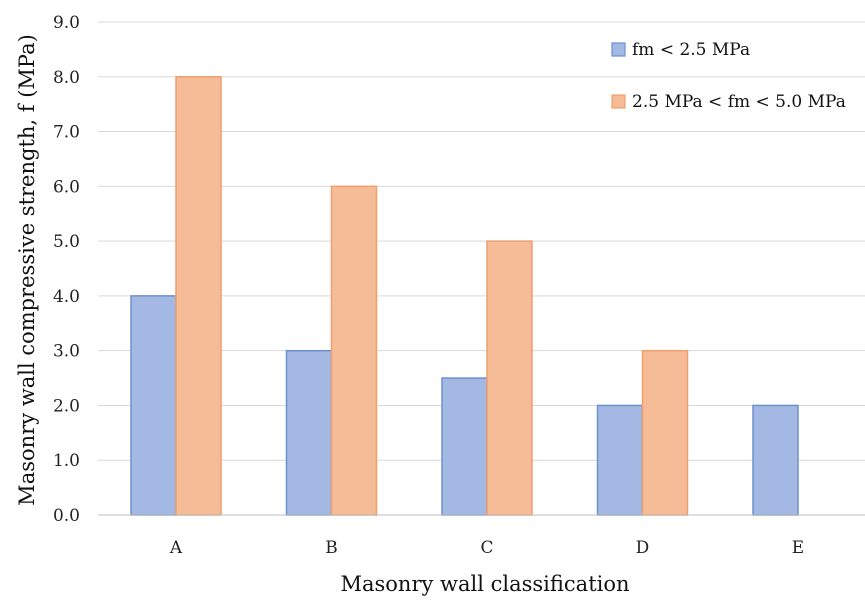 The image size is (865, 600). I want to click on x-tick-labels: A B C D E, so click(486, 548).